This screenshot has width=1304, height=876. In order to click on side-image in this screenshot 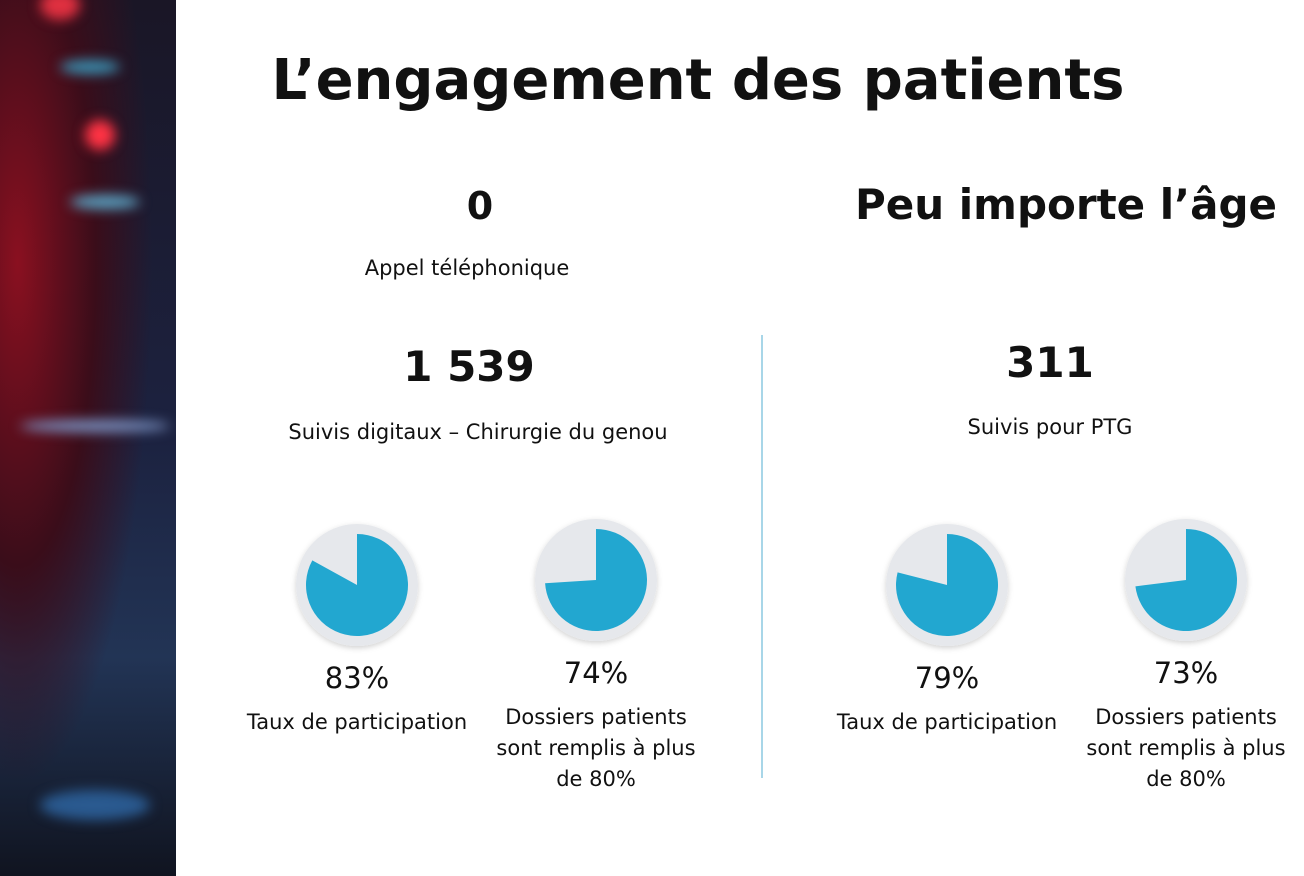, I will do `click(88, 438)`.